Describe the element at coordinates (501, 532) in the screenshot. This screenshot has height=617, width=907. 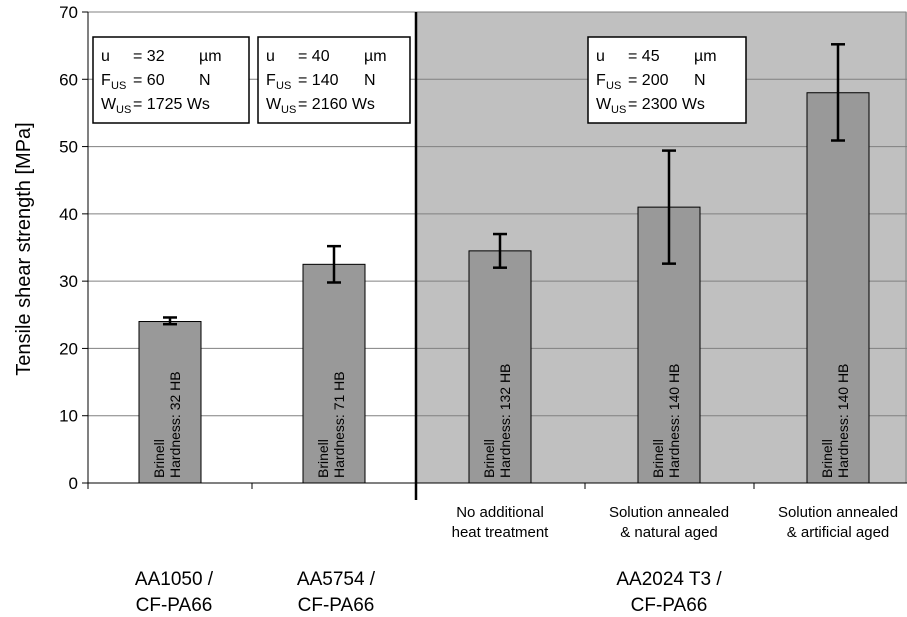
I see `condition-label-line2: heat treatment` at that location.